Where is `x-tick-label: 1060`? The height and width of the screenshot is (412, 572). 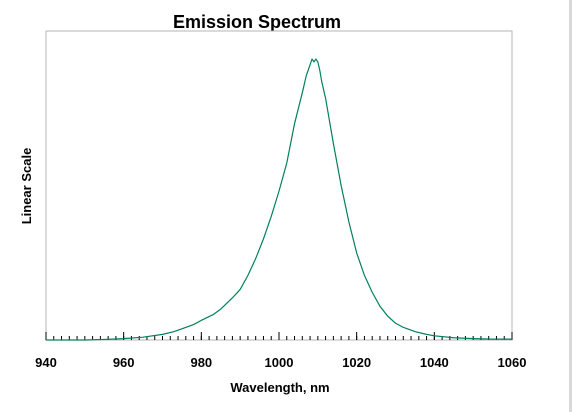 x-tick-label: 1060 is located at coordinates (512, 362).